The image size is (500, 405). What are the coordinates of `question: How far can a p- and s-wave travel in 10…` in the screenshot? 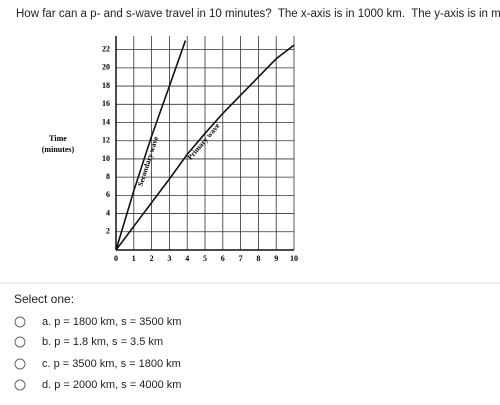 It's located at (258, 14).